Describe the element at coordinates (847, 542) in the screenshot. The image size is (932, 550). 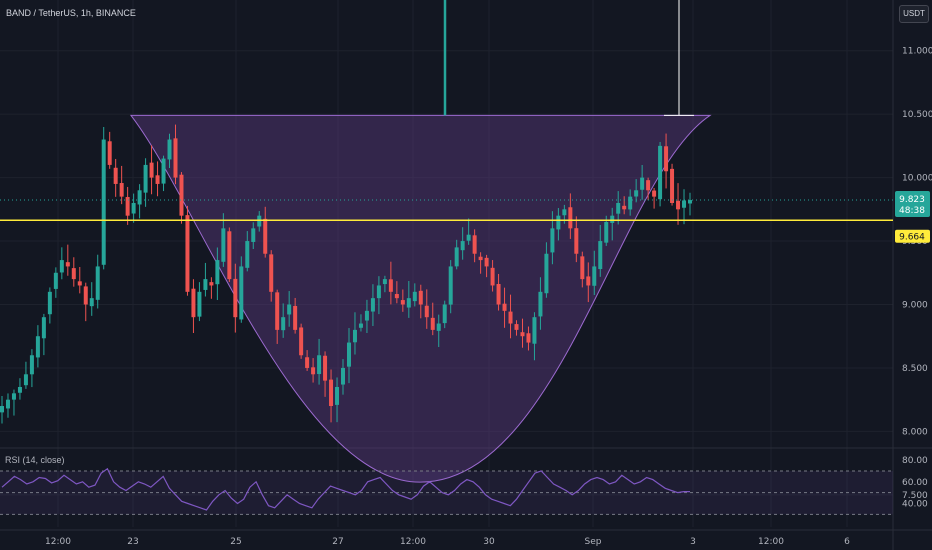
I see `time-axis-tick: 6` at that location.